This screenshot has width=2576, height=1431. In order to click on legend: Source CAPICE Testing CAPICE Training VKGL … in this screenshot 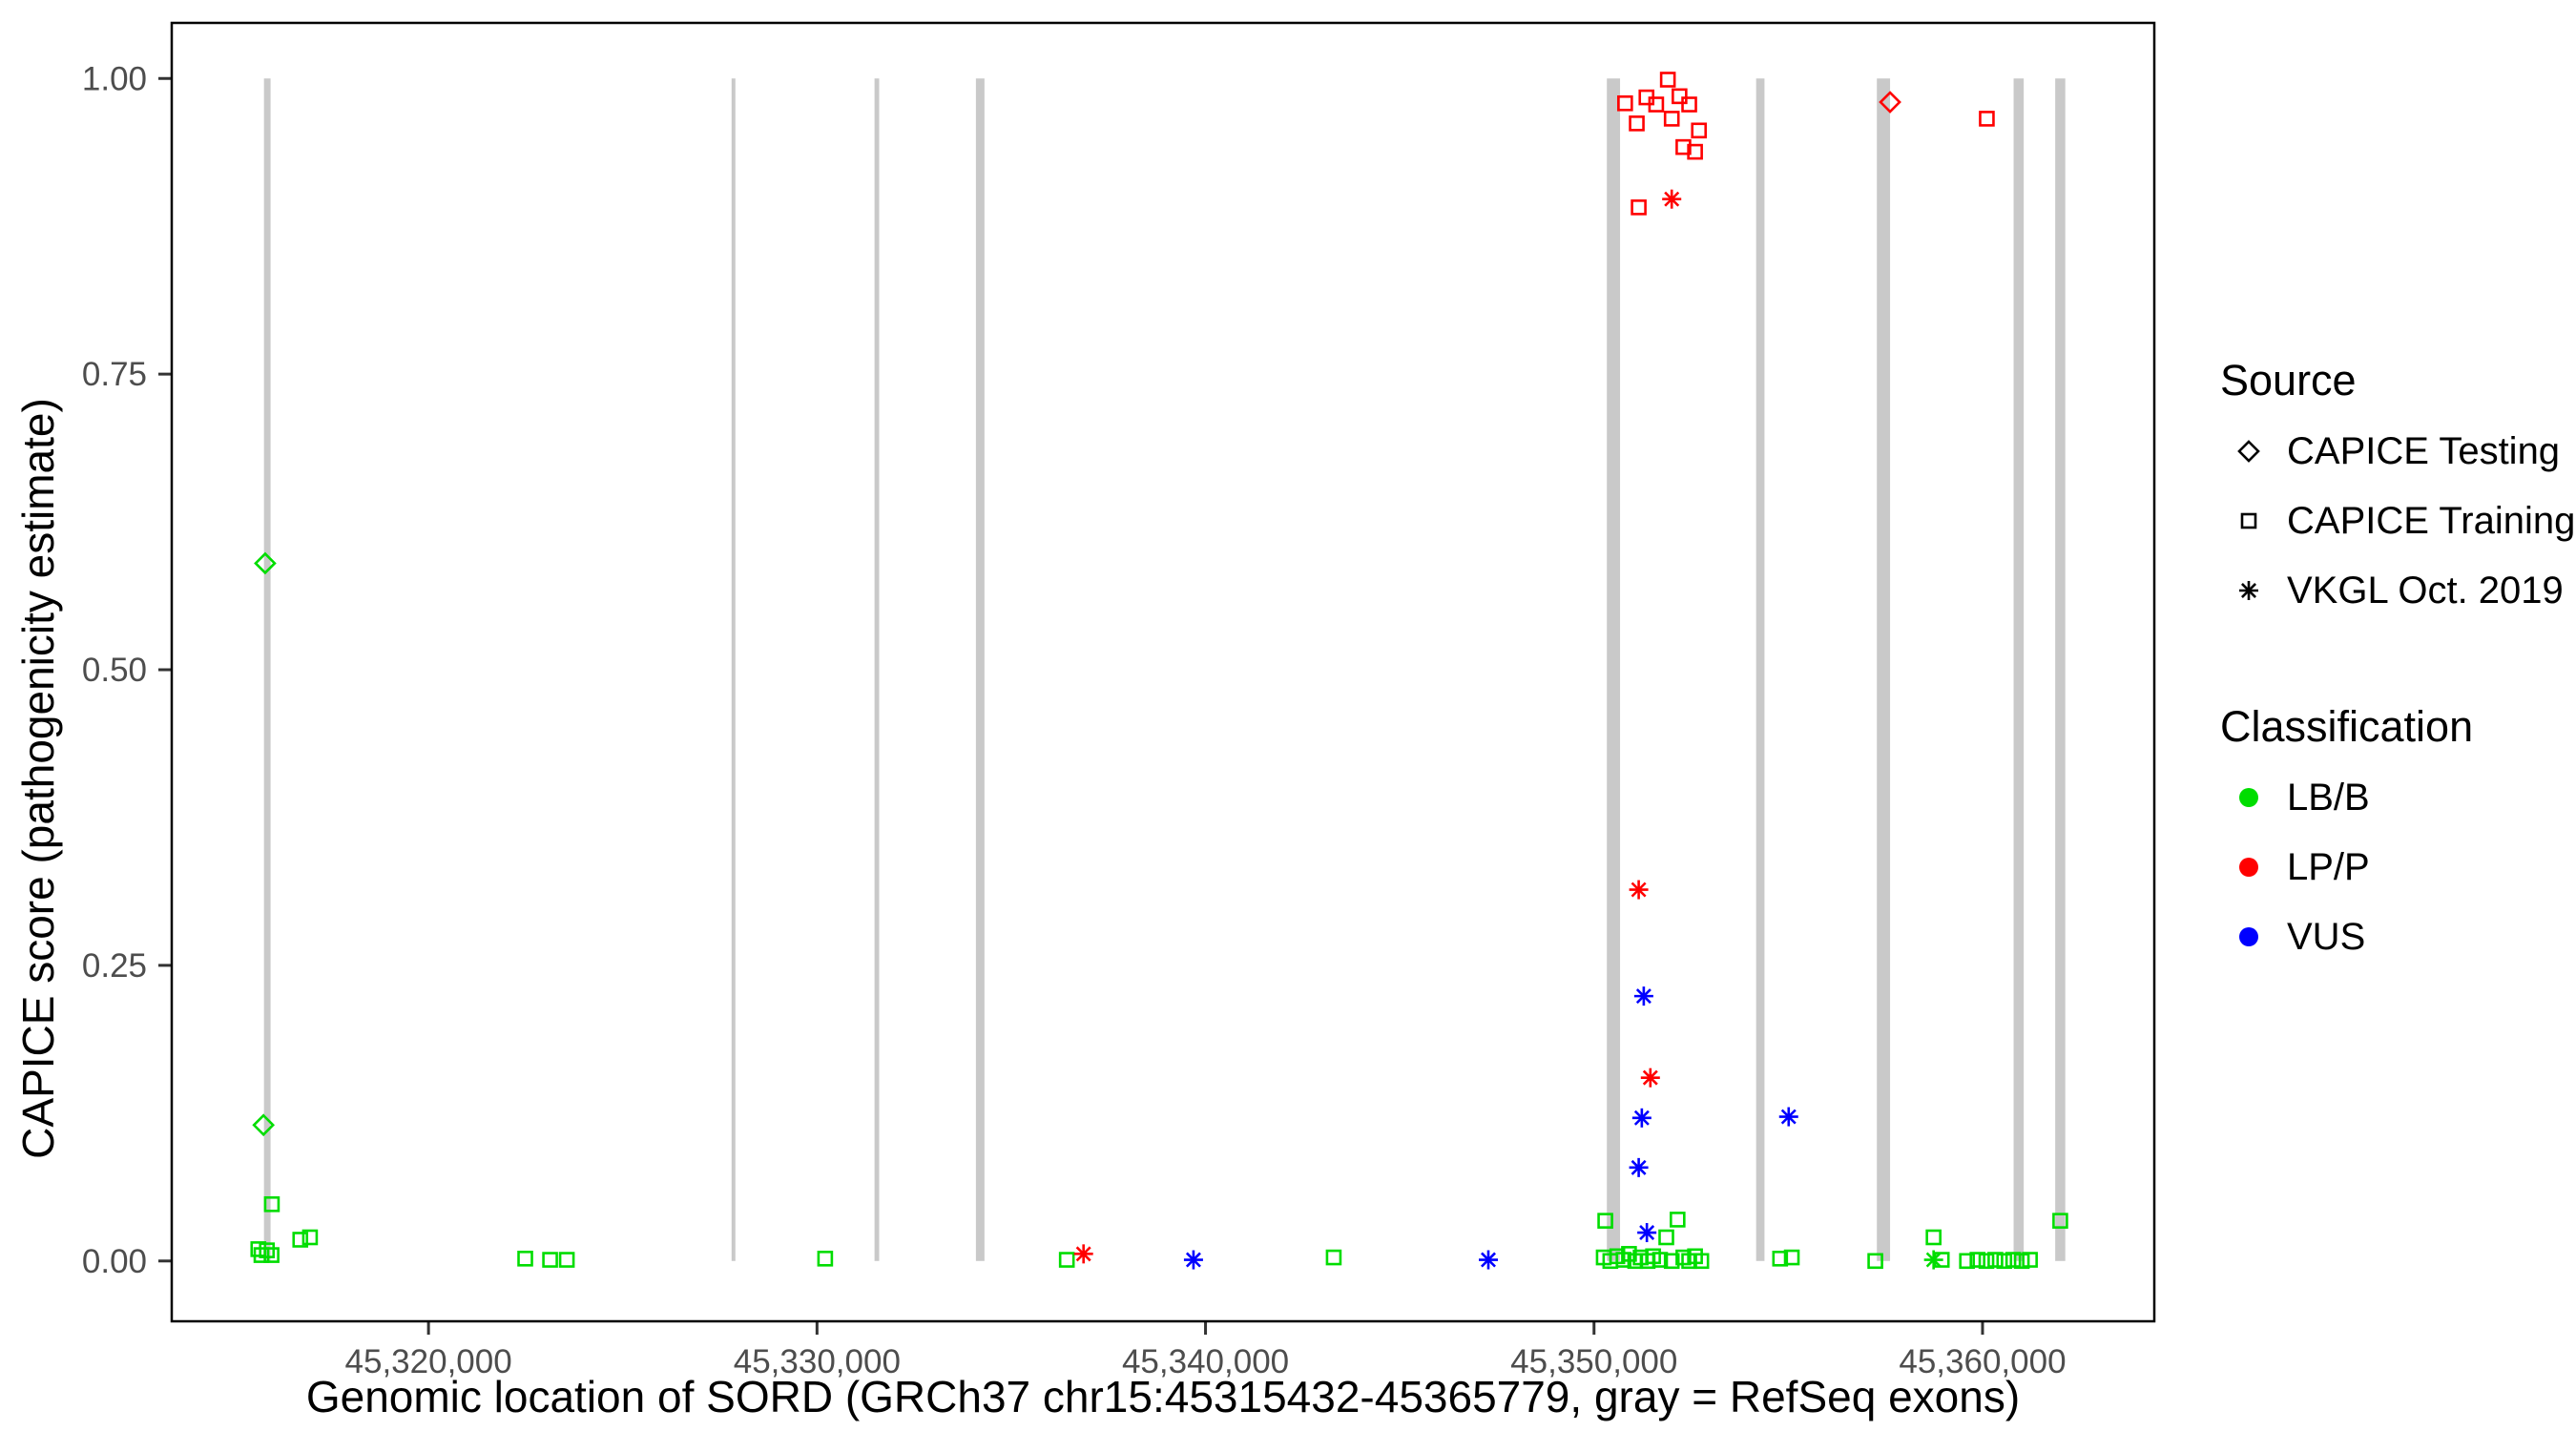, I will do `click(2397, 657)`.